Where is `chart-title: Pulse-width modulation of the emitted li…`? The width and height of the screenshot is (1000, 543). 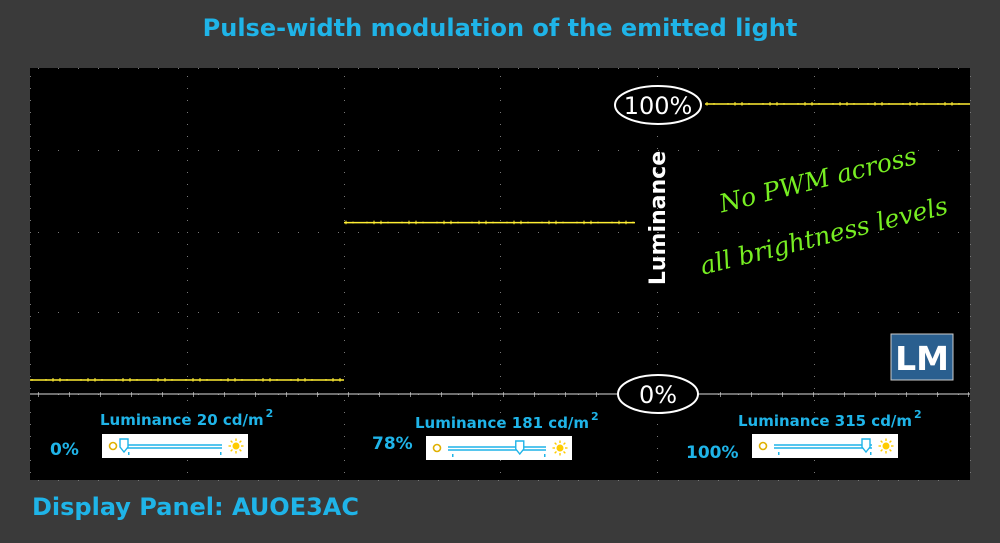
chart-title: Pulse-width modulation of the emitted li… is located at coordinates (500, 28).